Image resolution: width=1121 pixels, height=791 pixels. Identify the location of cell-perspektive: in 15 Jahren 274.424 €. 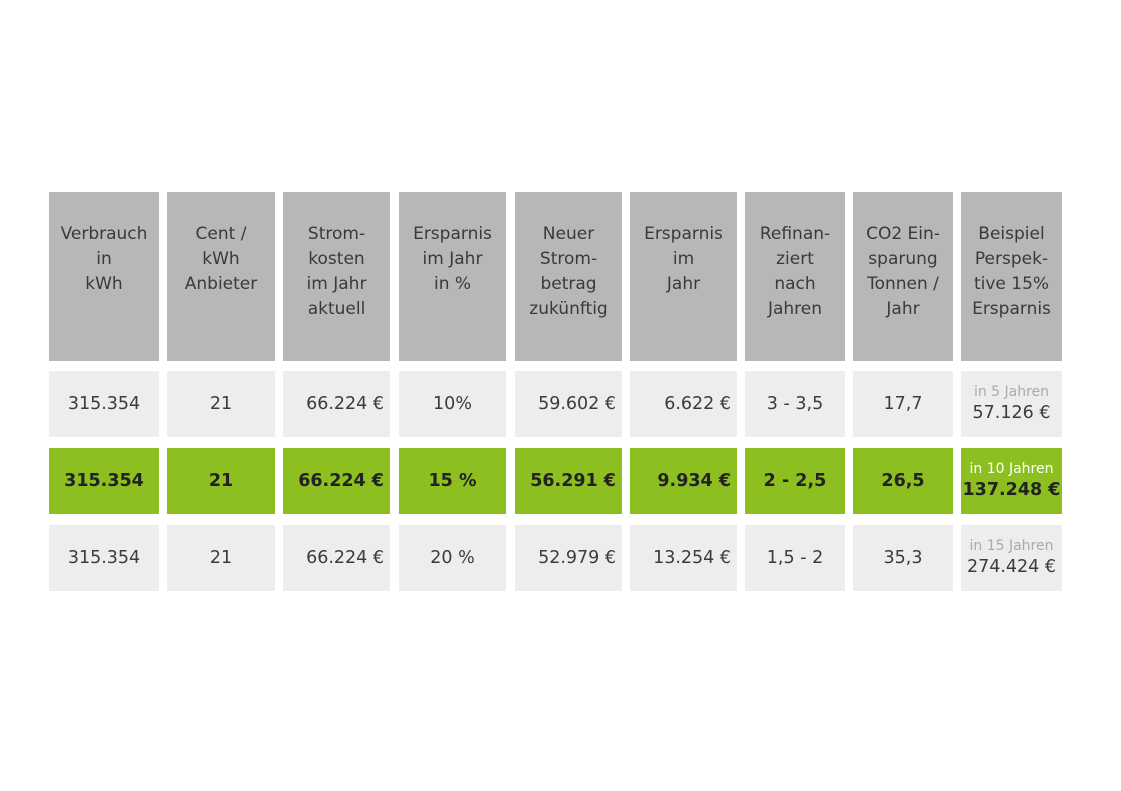
(1011, 558).